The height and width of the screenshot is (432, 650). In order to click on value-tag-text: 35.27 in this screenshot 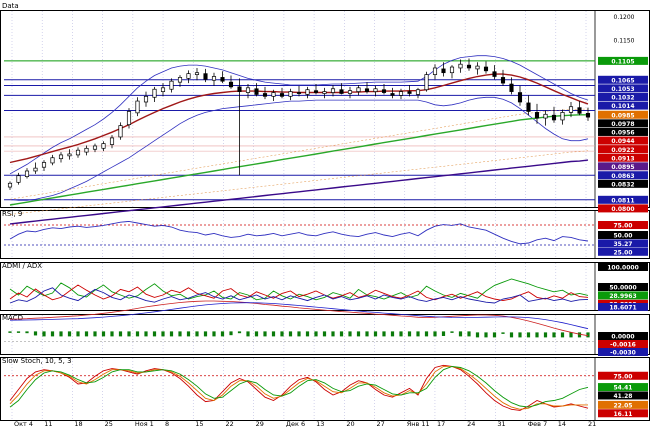, I will do `click(623, 244)`.